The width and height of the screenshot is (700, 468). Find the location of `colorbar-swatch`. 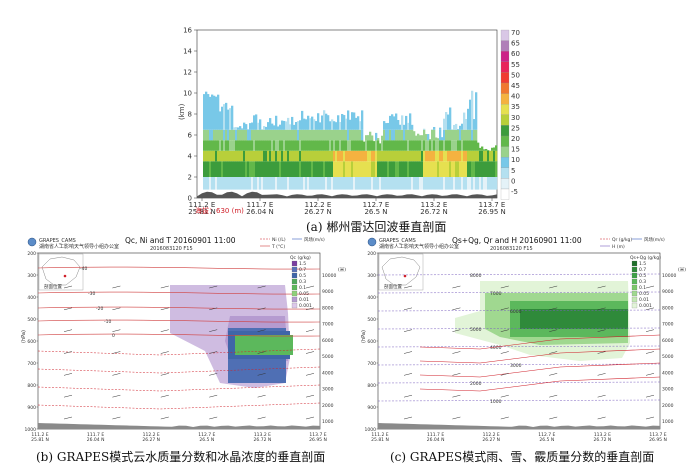

colorbar-swatch is located at coordinates (634, 275).